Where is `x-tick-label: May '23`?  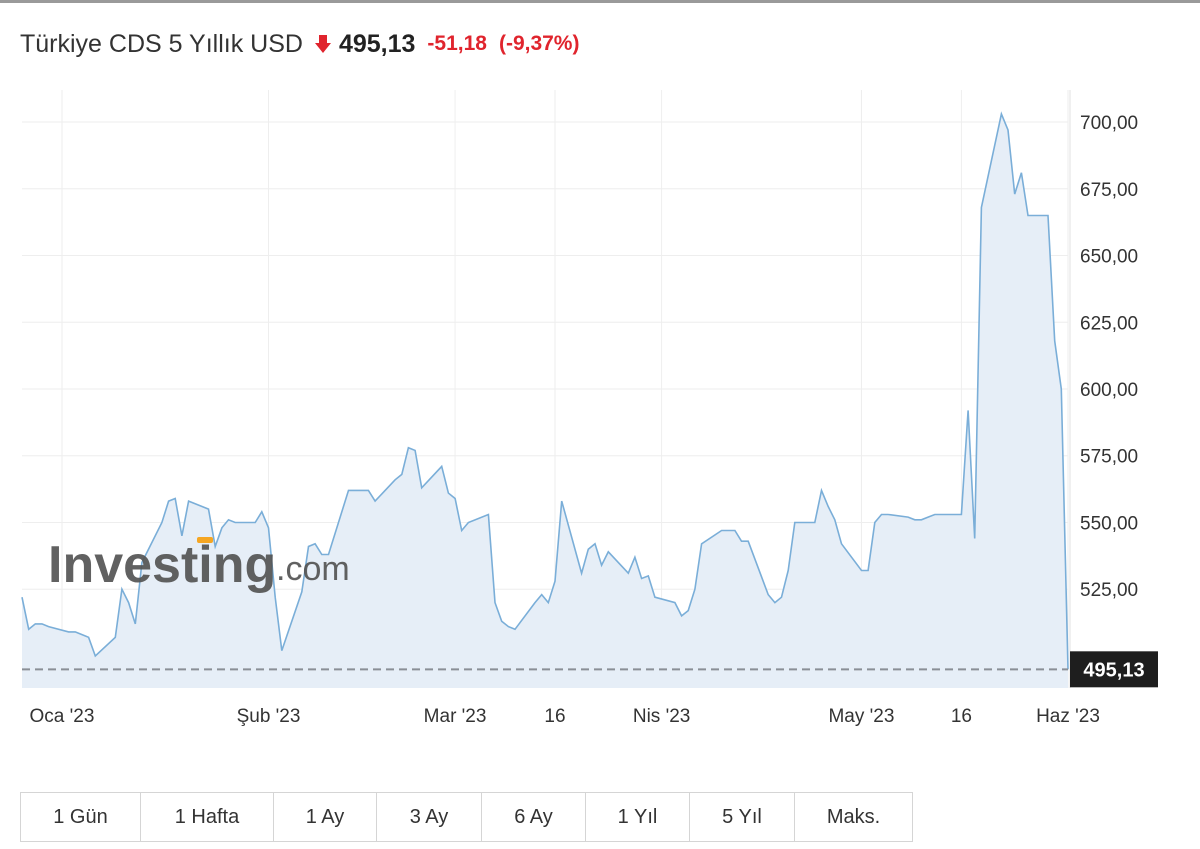
x-tick-label: May '23 is located at coordinates (861, 716).